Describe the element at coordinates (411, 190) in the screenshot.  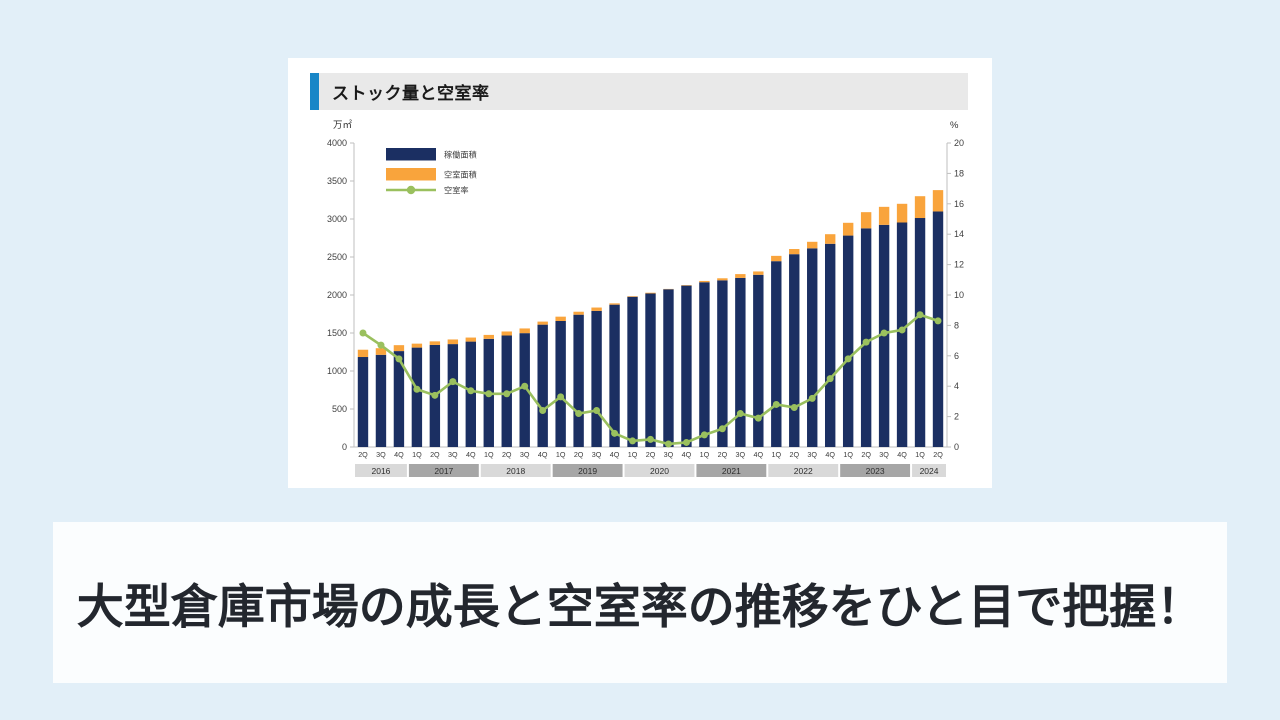
I see `legend-marker-vacancy-rate` at that location.